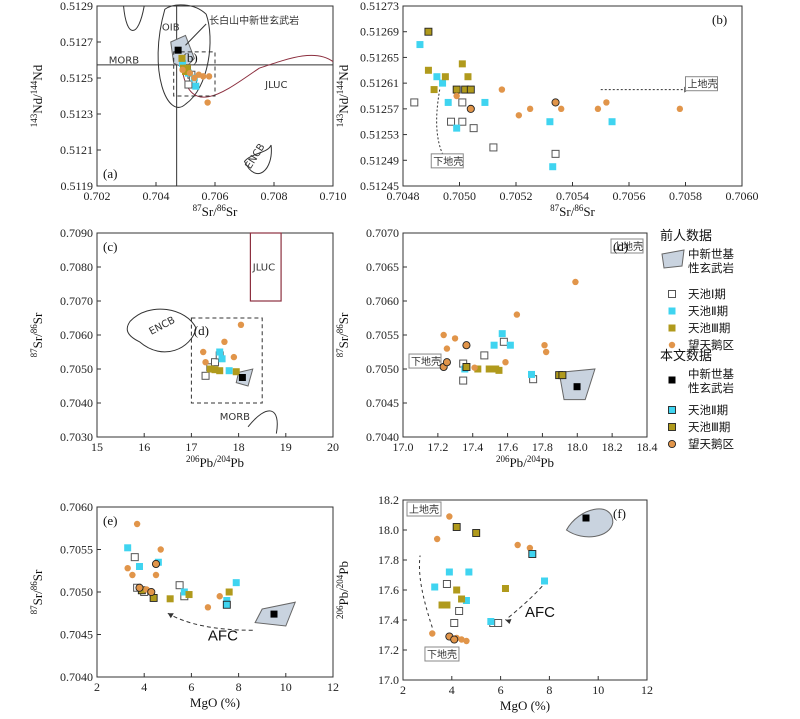 The image size is (800, 719). I want to click on y-tick-label: 0.51261, so click(379, 83).